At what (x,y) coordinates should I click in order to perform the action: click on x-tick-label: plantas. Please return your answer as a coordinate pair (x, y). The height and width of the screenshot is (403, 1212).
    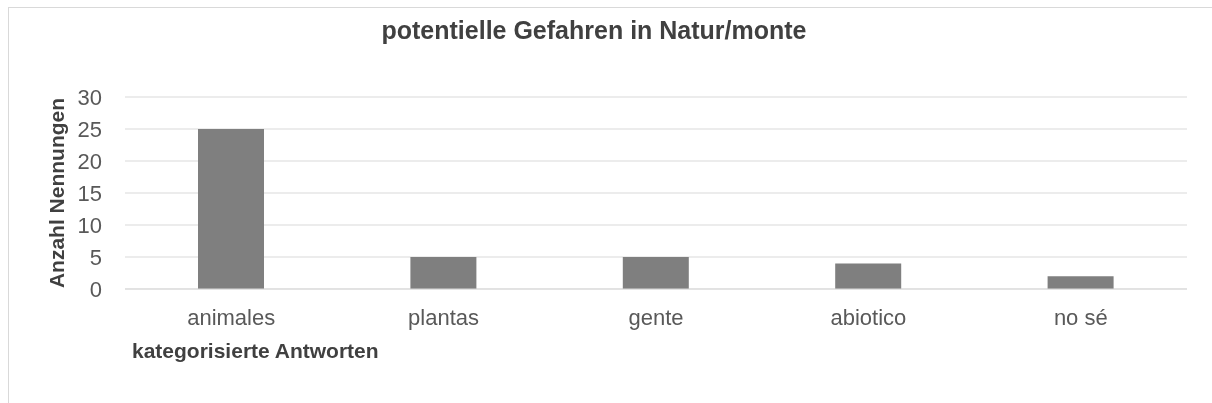
    Looking at the image, I should click on (444, 317).